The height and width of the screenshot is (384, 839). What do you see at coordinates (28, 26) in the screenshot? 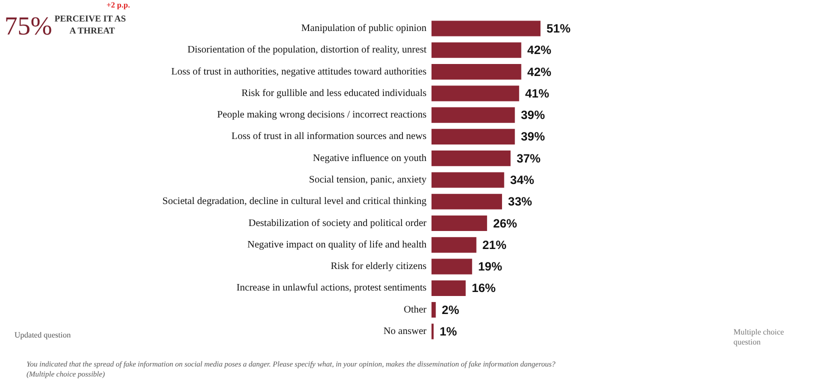
I see `text: 75%` at bounding box center [28, 26].